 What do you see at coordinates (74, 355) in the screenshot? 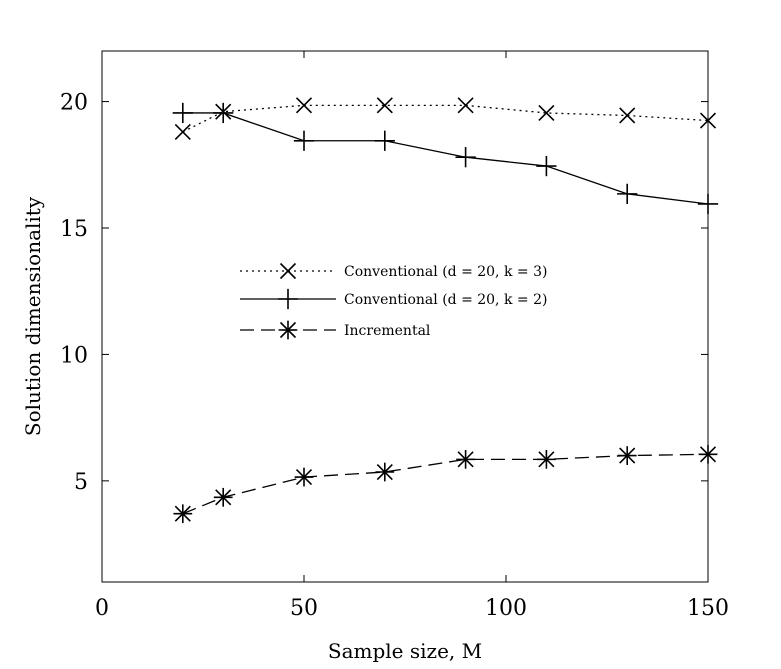
I see `y-tick-label: 10` at bounding box center [74, 355].